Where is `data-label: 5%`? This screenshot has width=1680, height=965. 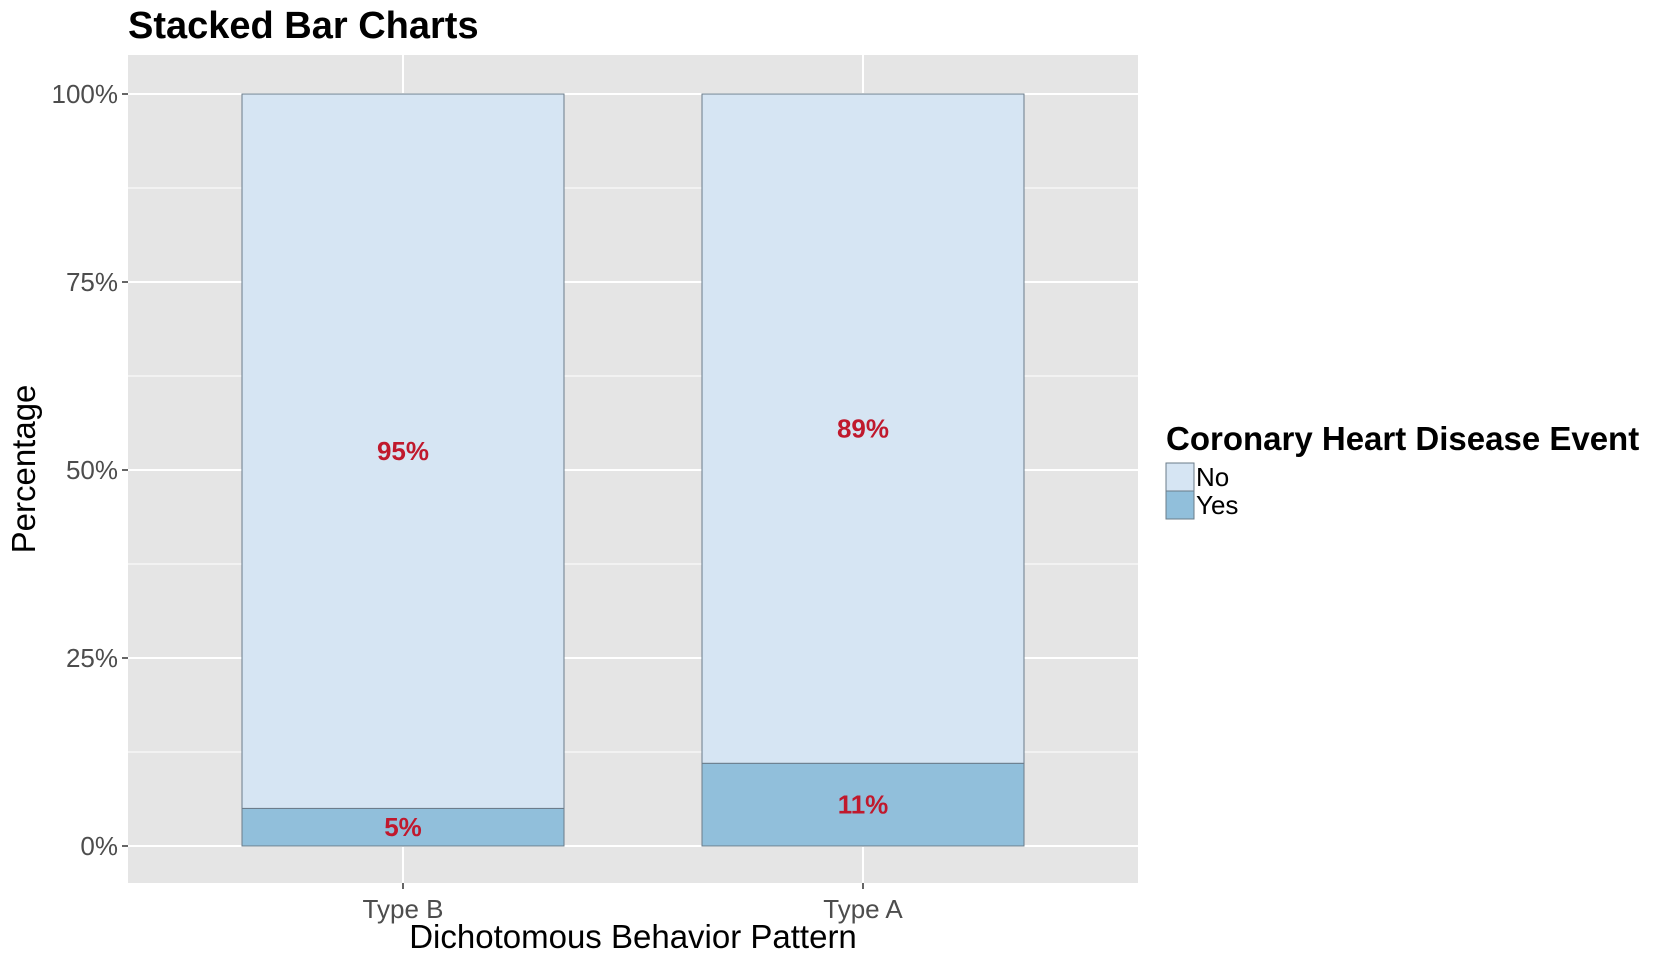
data-label: 5% is located at coordinates (403, 827).